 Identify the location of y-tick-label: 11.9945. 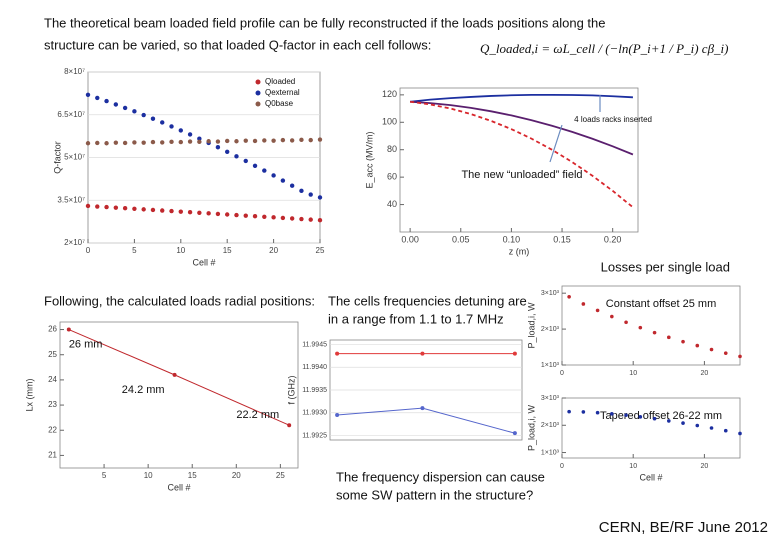
(314, 344).